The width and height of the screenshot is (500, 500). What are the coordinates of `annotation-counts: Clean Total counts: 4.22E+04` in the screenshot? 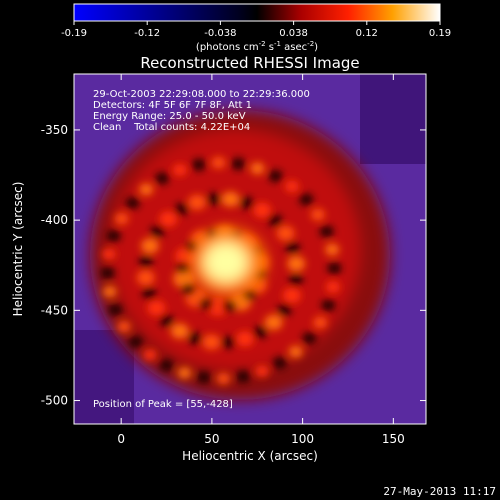 It's located at (171, 127).